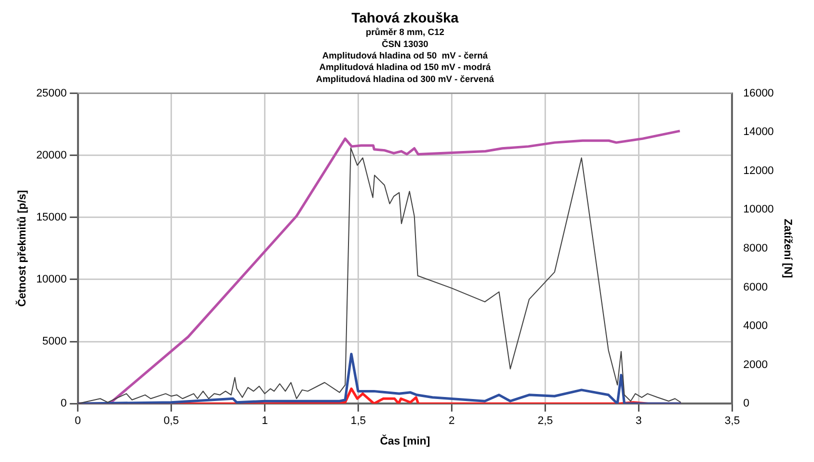 The image size is (814, 462). Describe the element at coordinates (758, 170) in the screenshot. I see `y2-tick-label: 12000` at that location.